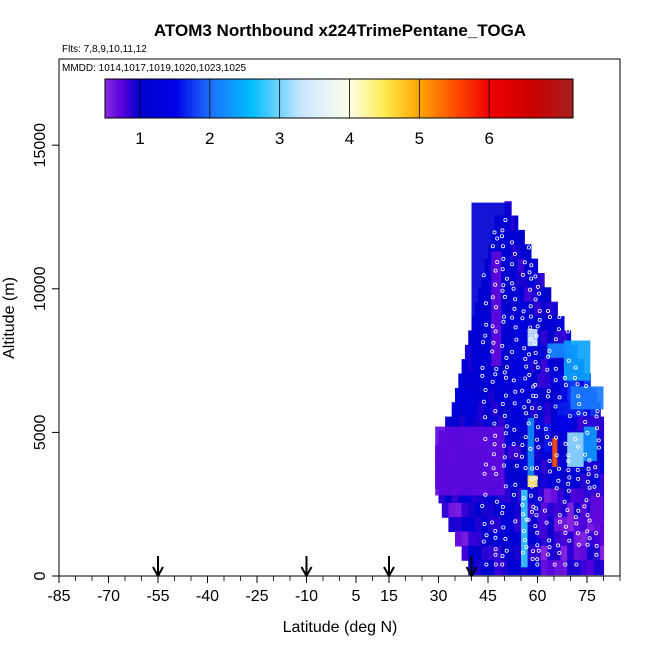 The image size is (650, 650). What do you see at coordinates (339, 113) in the screenshot?
I see `colorbar: 1 2 3 4 5 6` at bounding box center [339, 113].